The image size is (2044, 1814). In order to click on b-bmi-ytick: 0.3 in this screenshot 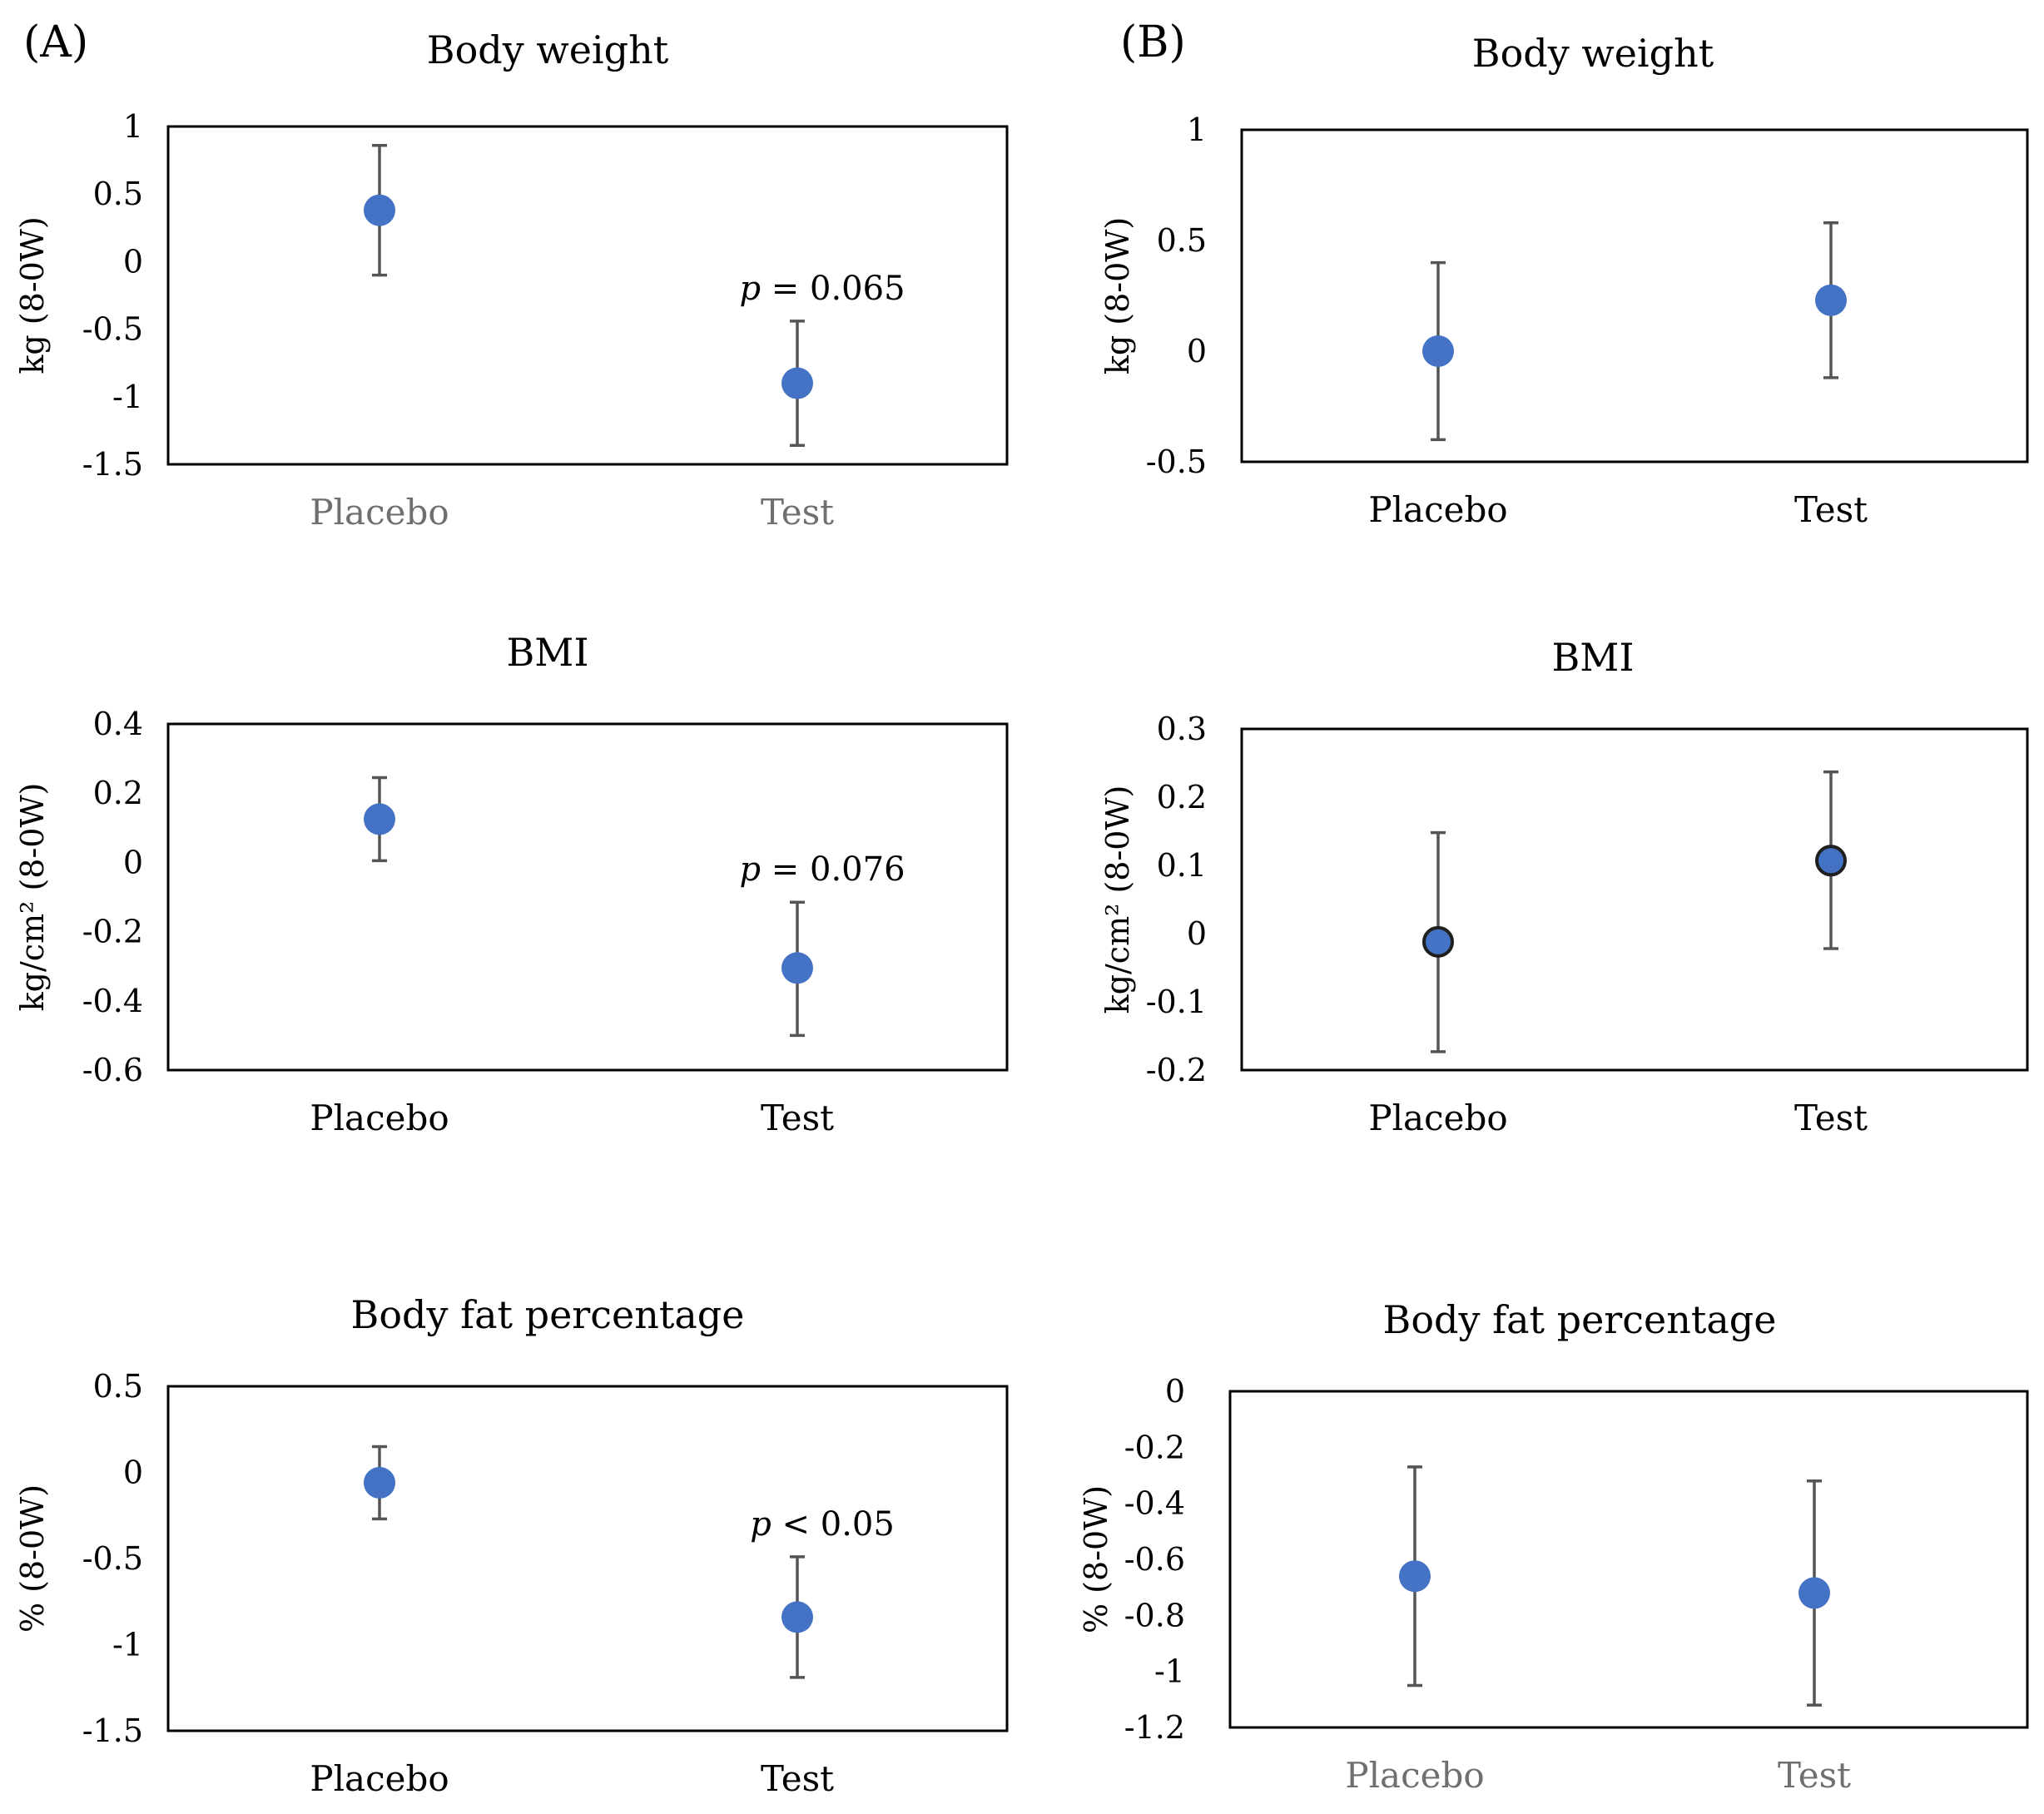, I will do `click(1182, 729)`.